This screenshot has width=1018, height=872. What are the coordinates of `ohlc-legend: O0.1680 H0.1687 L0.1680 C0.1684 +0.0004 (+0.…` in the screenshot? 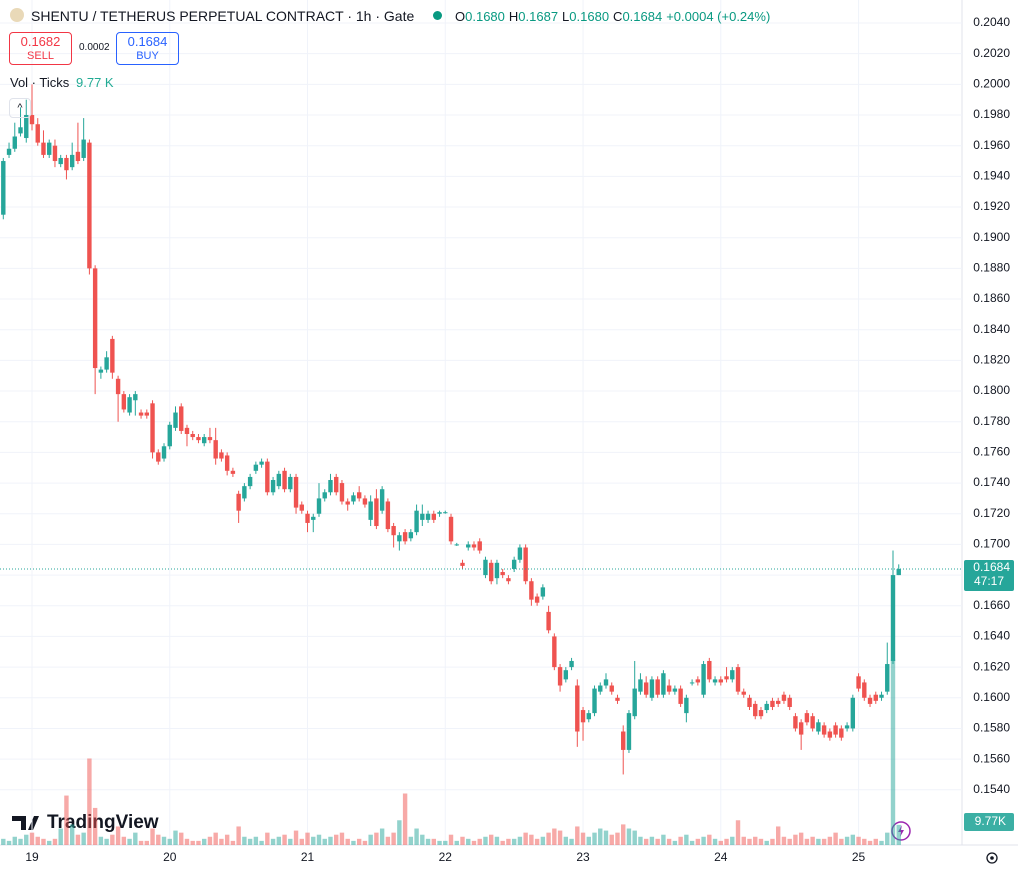 It's located at (614, 16).